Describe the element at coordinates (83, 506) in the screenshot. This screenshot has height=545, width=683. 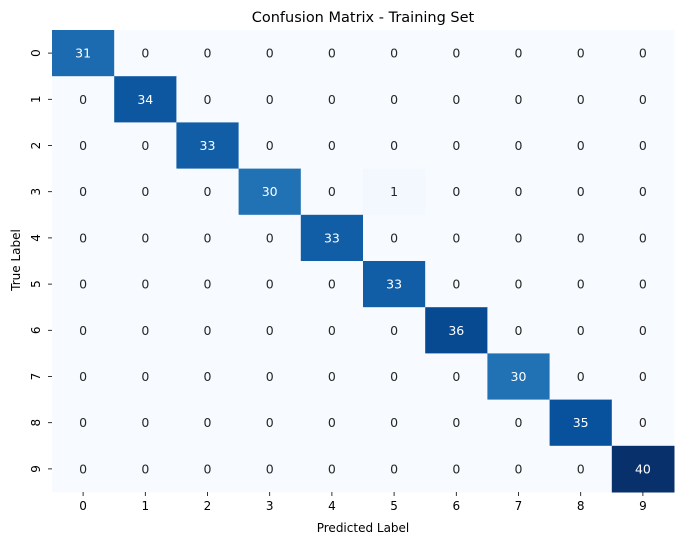
I see `x-tick-label: 0` at that location.